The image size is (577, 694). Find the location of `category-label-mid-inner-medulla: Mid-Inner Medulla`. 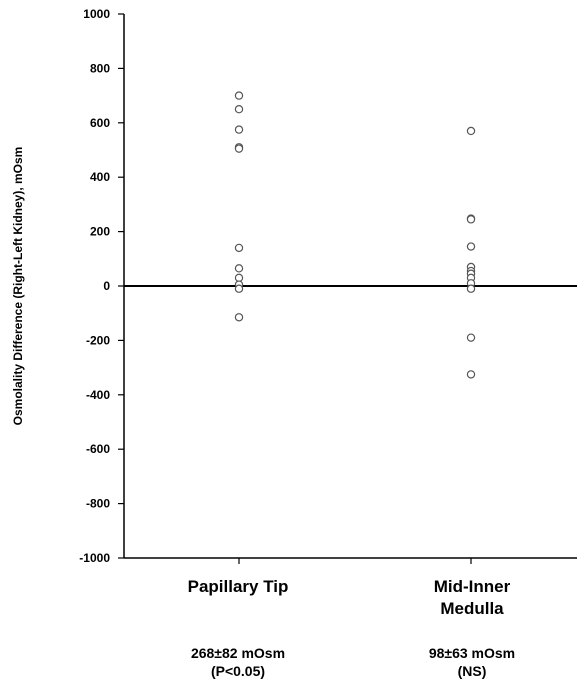

category-label-mid-inner-medulla: Mid-Inner Medulla is located at coordinates (472, 598).